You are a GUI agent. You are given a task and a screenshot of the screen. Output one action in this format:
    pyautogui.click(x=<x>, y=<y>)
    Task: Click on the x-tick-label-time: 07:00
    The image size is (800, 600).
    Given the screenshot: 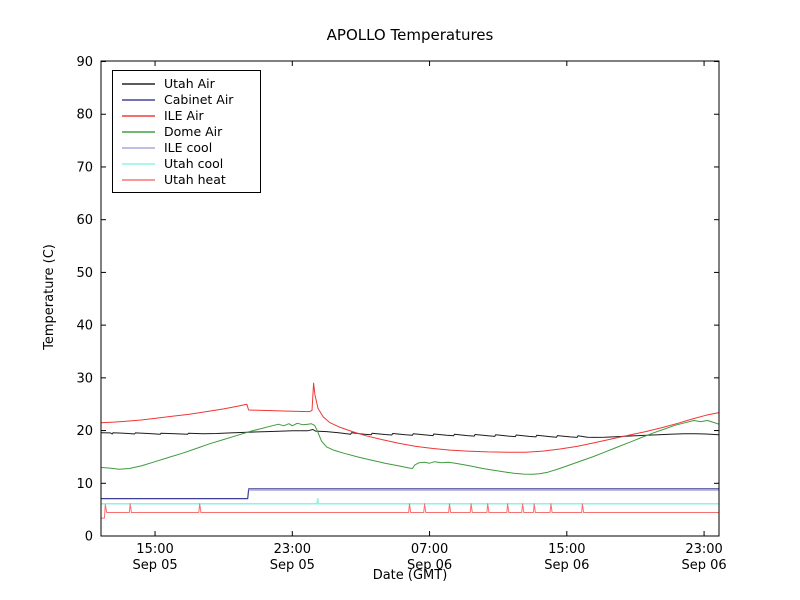 What is the action you would take?
    pyautogui.click(x=429, y=549)
    